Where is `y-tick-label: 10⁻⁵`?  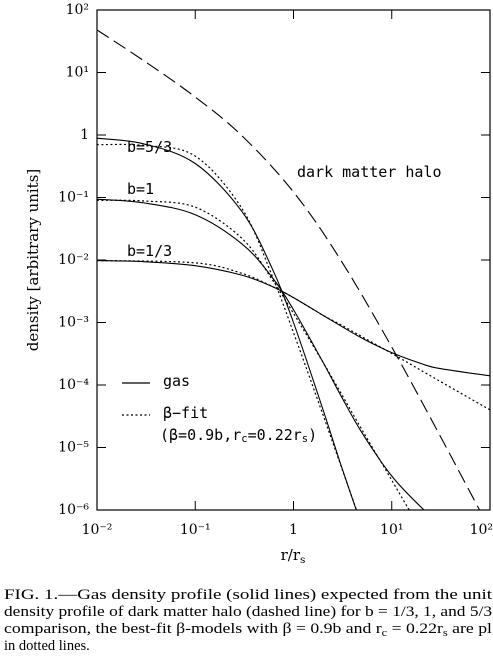
y-tick-label: 10⁻⁵ is located at coordinates (73, 448).